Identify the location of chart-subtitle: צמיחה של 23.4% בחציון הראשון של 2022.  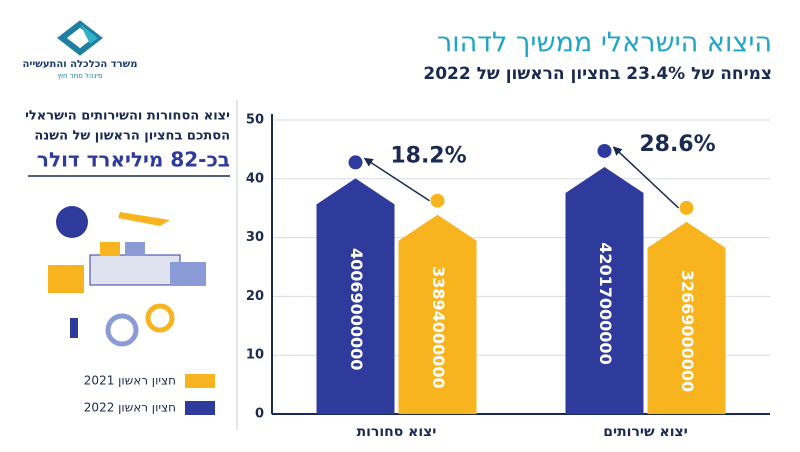
(597, 74).